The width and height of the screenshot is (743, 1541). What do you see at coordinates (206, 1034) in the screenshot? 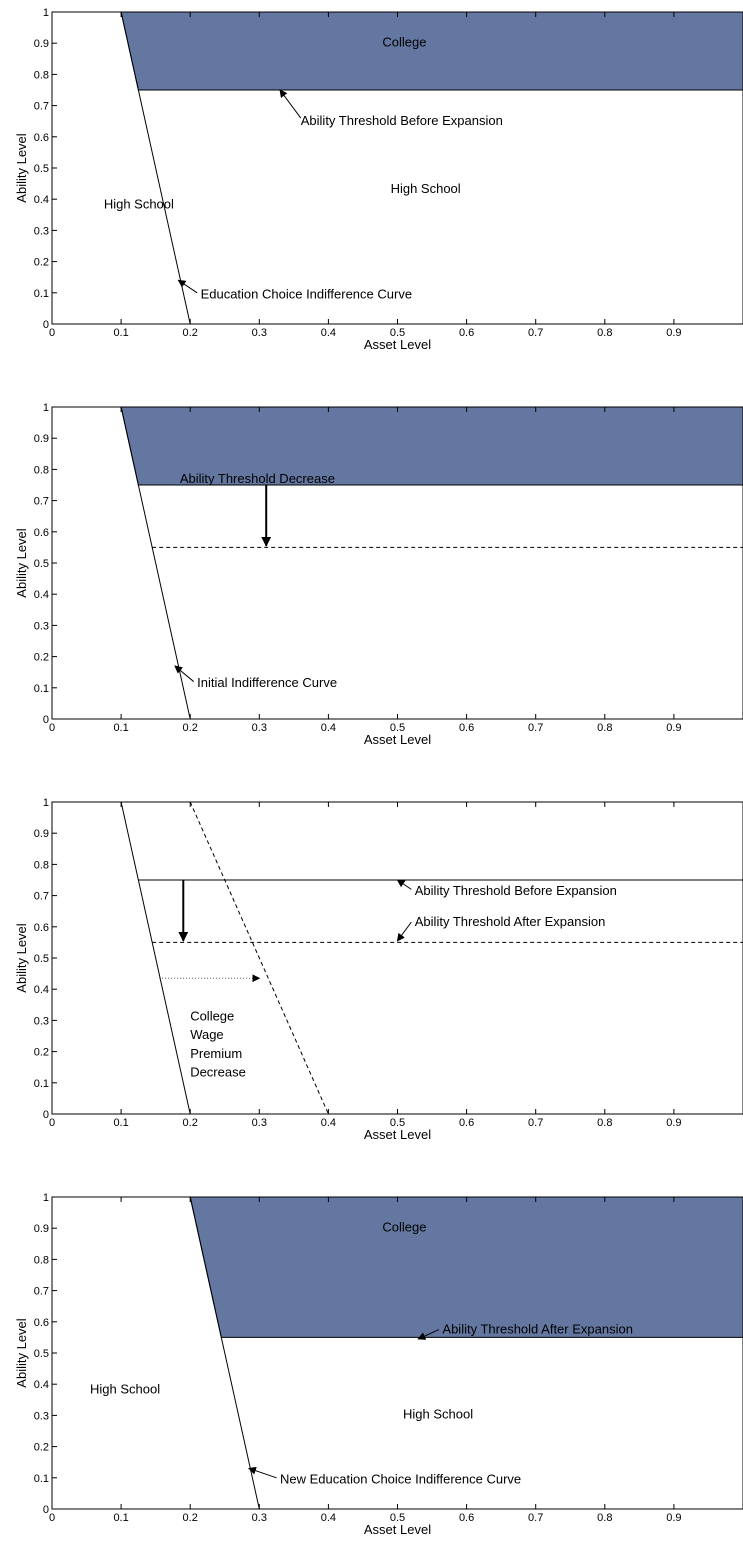
I see `region-label: Wage` at bounding box center [206, 1034].